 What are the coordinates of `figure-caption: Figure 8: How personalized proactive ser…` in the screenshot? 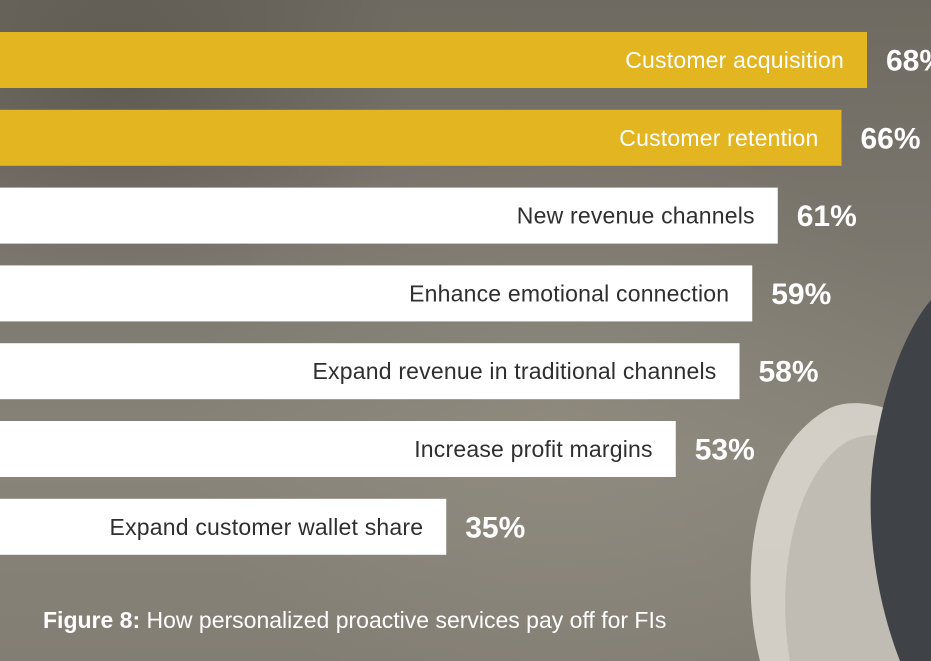 It's located at (354, 620).